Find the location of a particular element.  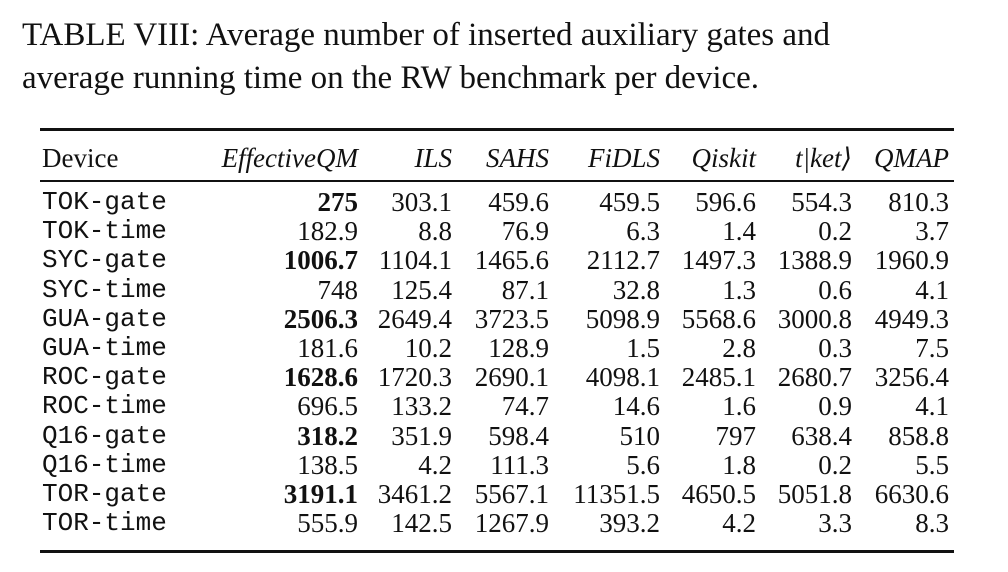

table-row: ROC-time 696.5 133.2 74.7 14.6 1.6 0.9 4.1 is located at coordinates (495, 406).